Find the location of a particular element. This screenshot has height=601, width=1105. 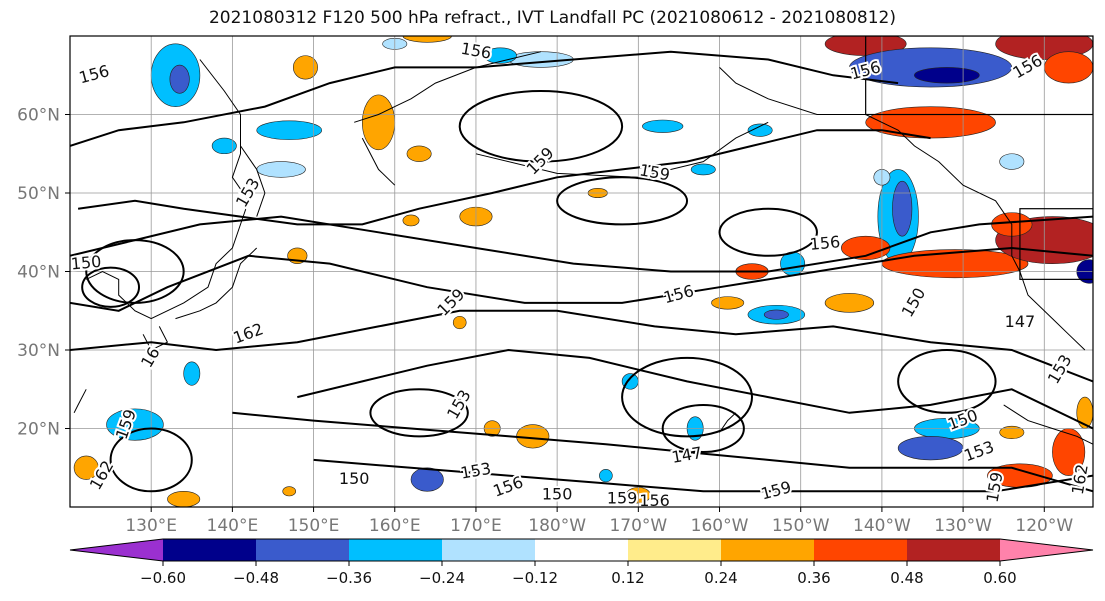

y-axis-ticks: 20°N 30°N 40°N 50°N 60°N is located at coordinates (43, 273).